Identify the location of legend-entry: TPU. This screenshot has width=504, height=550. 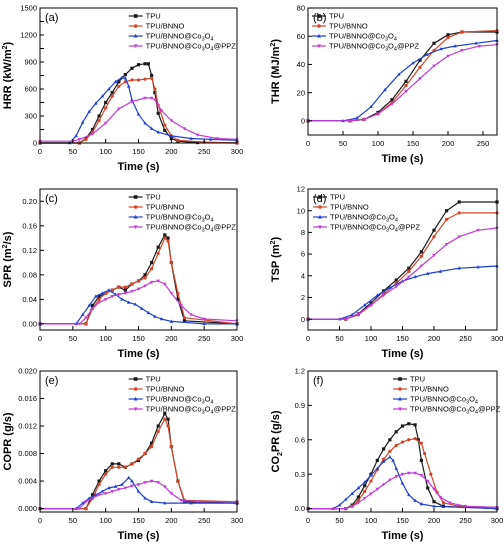
(417, 379).